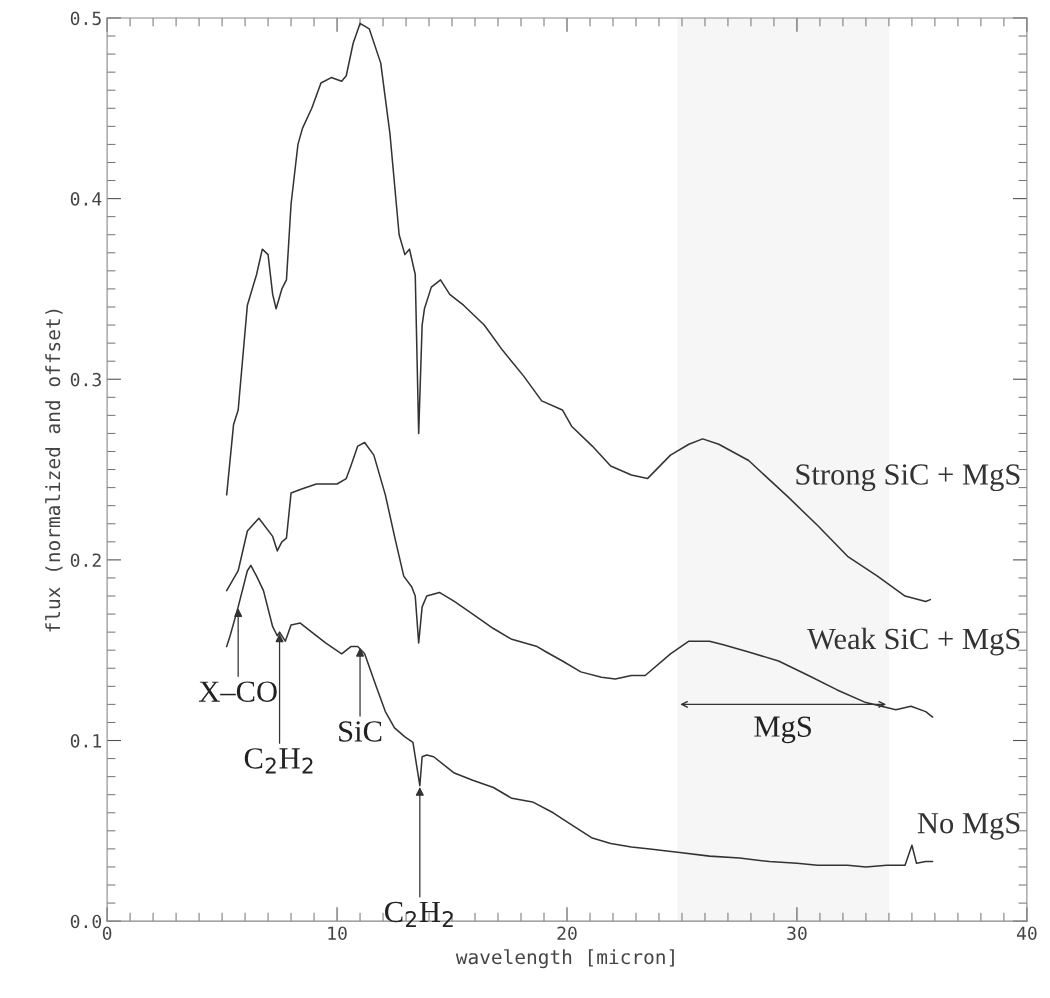 The height and width of the screenshot is (998, 1050). Describe the element at coordinates (86, 199) in the screenshot. I see `y-tick-label: 0.4` at that location.